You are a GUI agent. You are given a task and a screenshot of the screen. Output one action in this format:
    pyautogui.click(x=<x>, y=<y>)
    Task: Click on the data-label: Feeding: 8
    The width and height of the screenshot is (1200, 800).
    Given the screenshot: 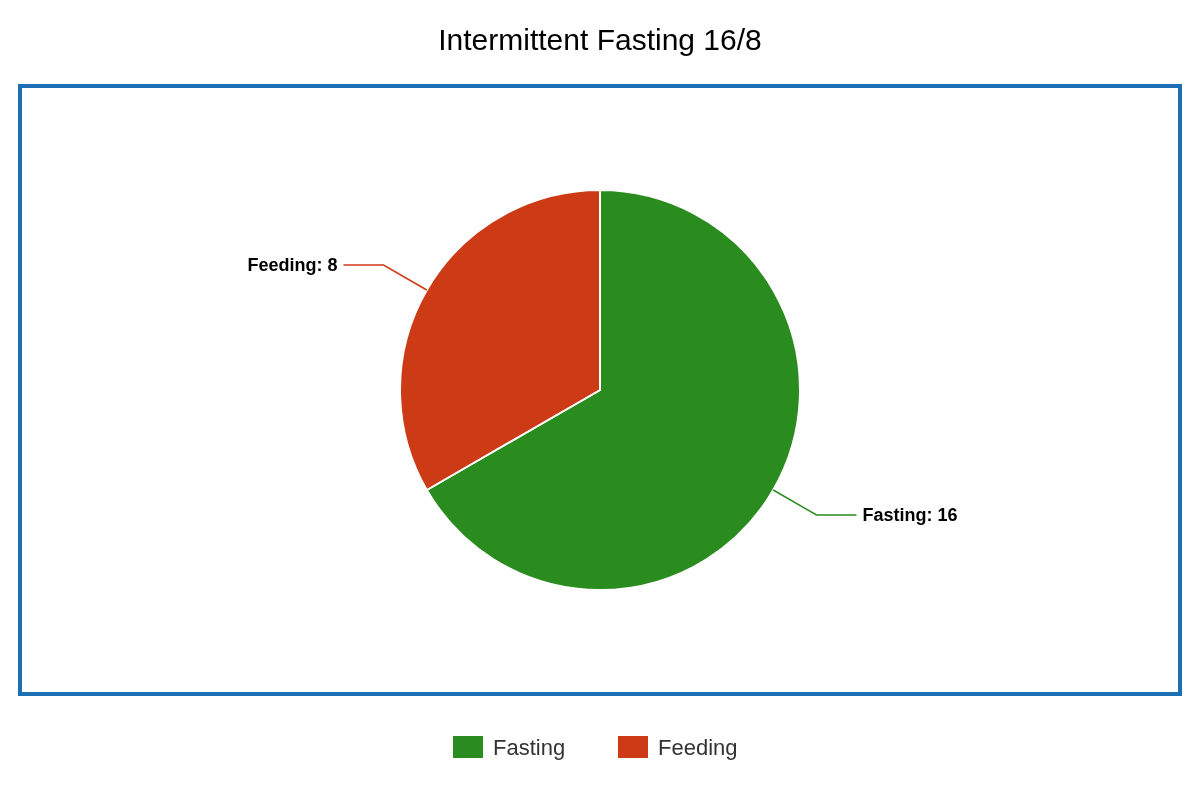 What is the action you would take?
    pyautogui.click(x=292, y=265)
    